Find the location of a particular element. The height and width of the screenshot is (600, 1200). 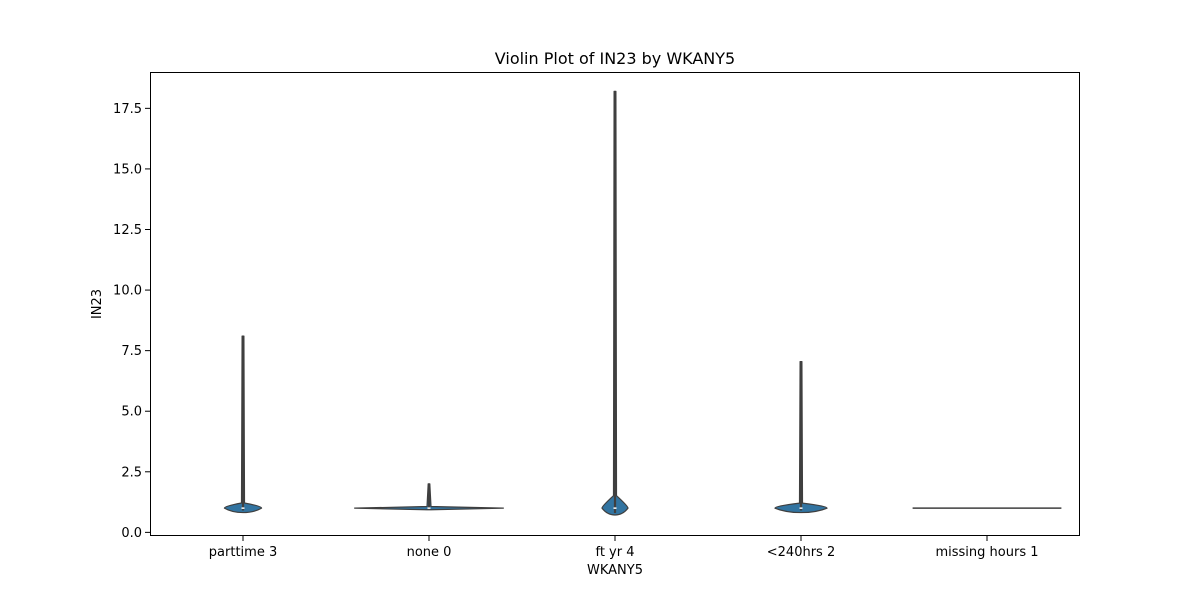

x-tick-label: none 0 is located at coordinates (429, 552).